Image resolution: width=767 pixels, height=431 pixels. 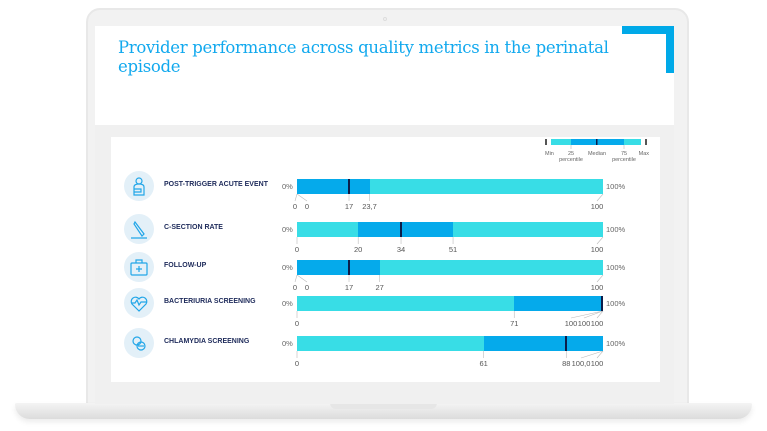 What do you see at coordinates (139, 186) in the screenshot?
I see `patient-icon` at bounding box center [139, 186].